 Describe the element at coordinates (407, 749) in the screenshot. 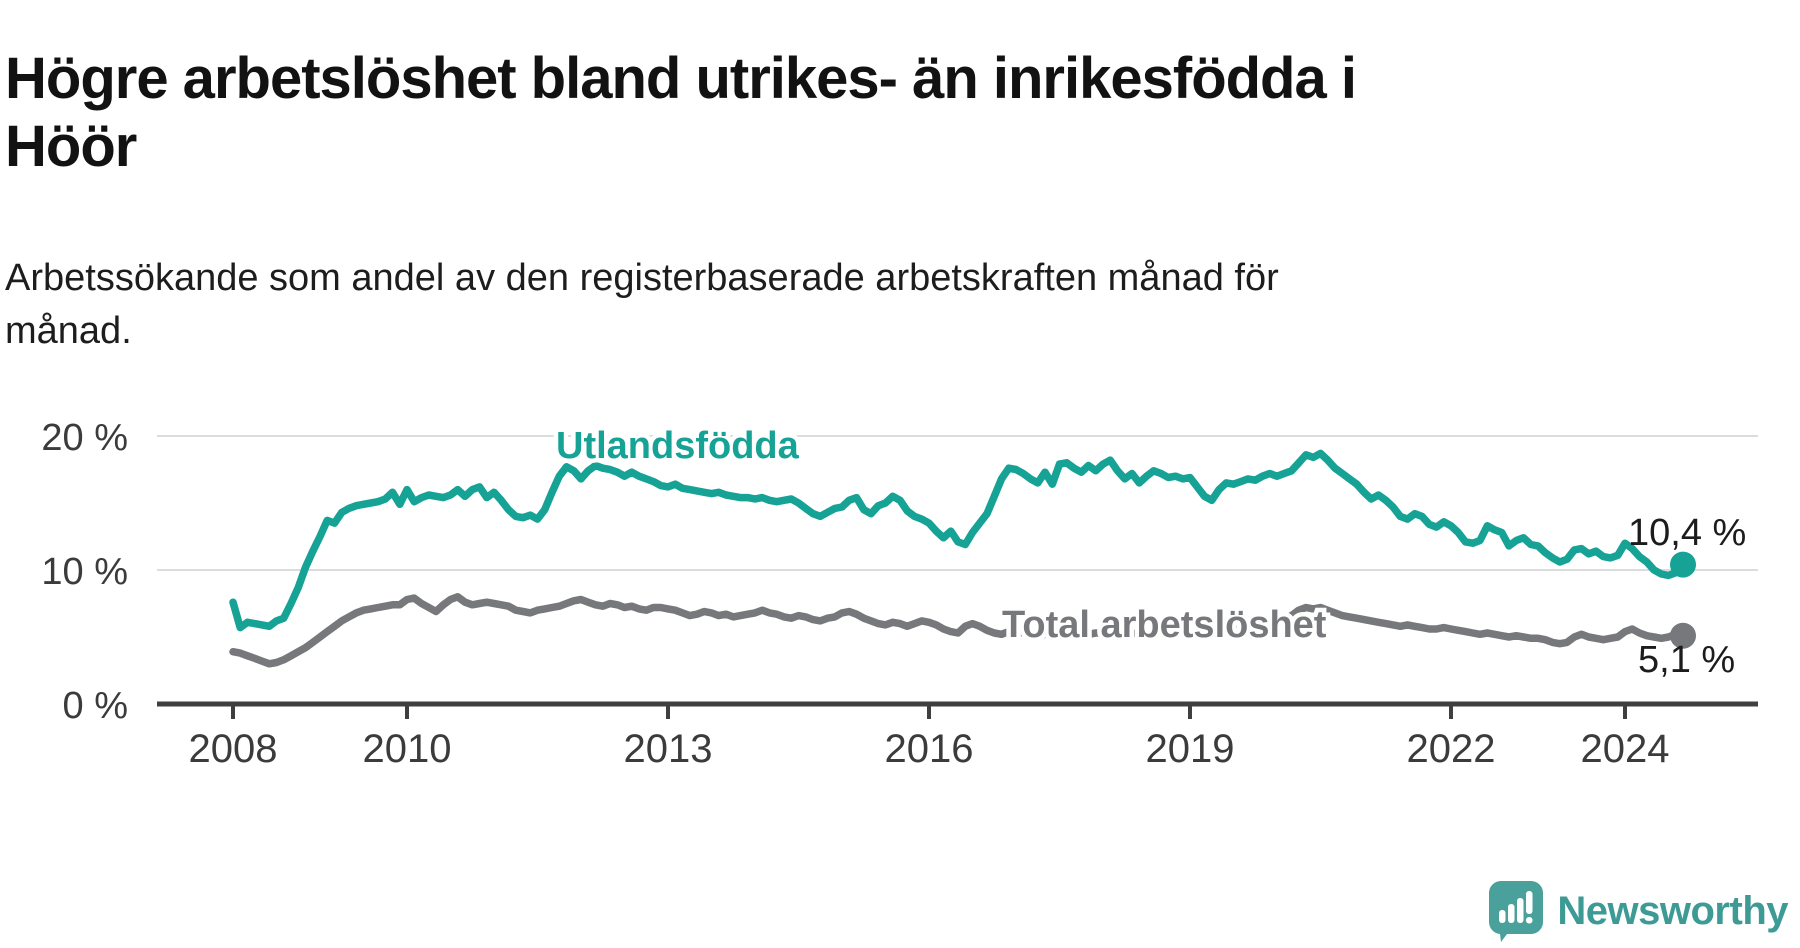

I see `x-tick-label-2010: 2010` at that location.